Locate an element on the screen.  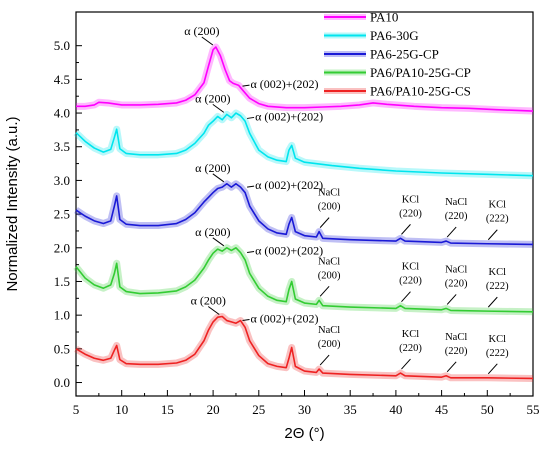
y-tick-label: 4.5 is located at coordinates (62, 79).